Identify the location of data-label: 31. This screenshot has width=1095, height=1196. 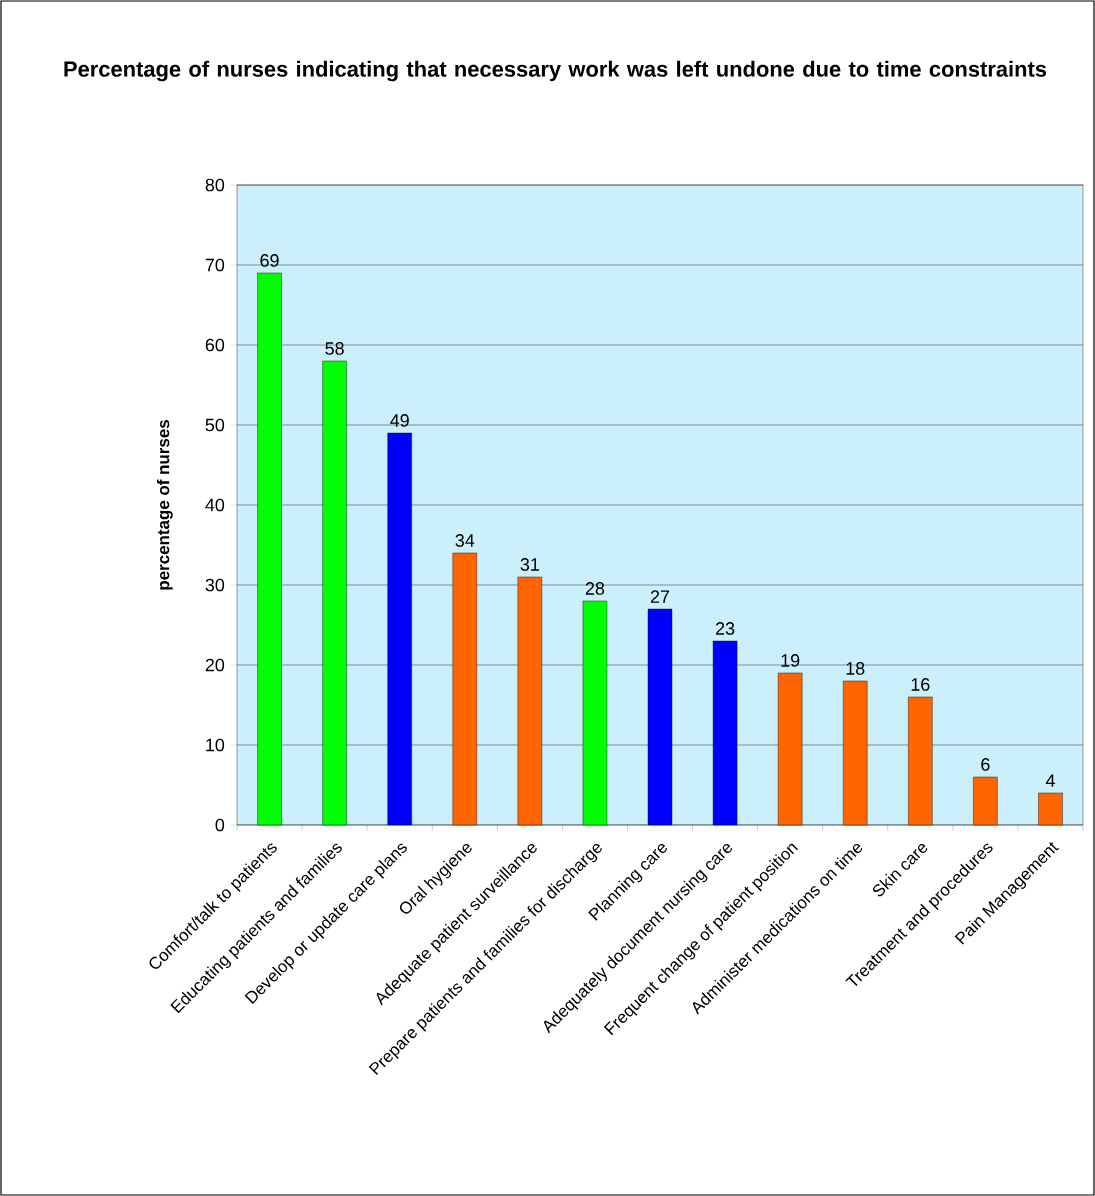
(529, 564).